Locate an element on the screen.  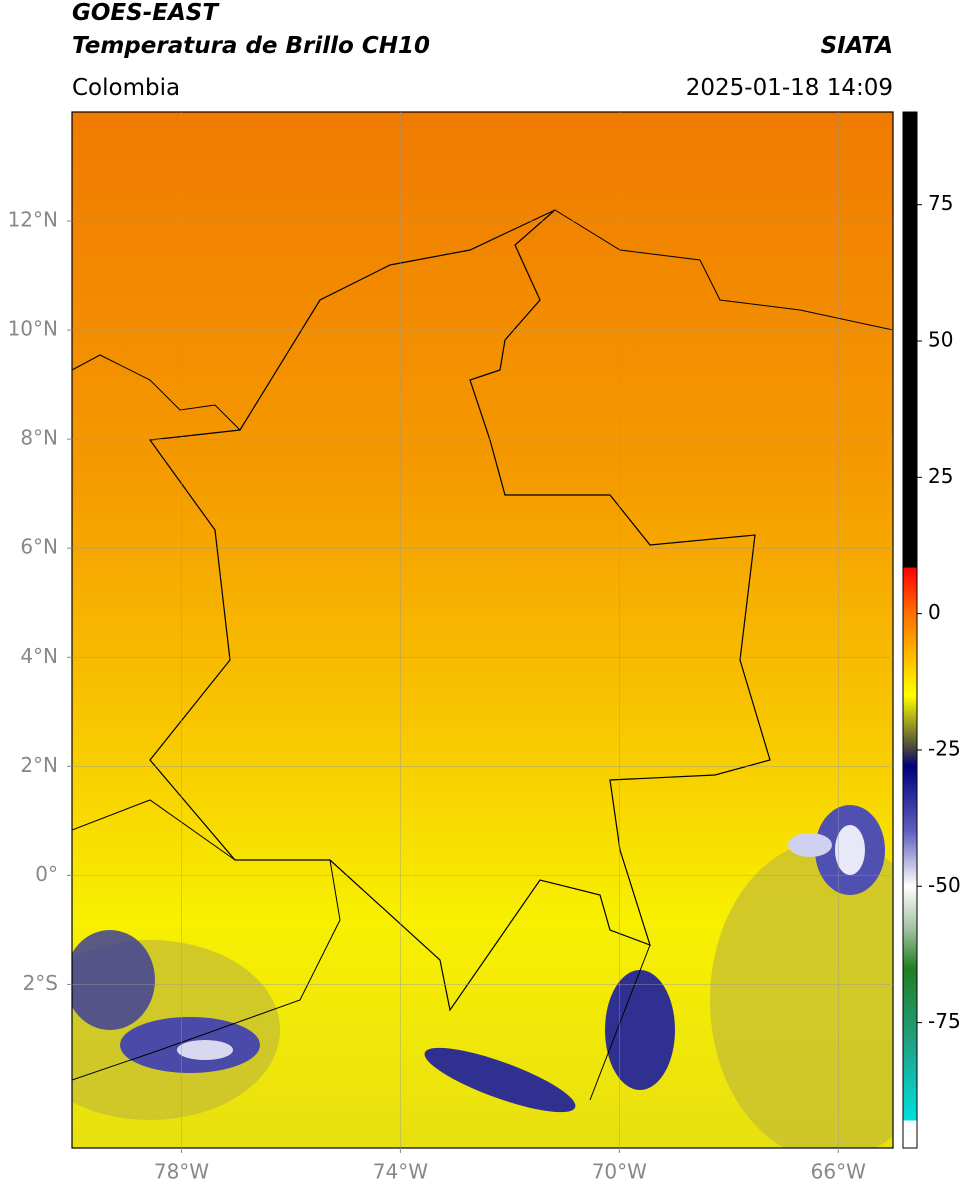
colorbar-tick-label: -25 is located at coordinates (944, 748).